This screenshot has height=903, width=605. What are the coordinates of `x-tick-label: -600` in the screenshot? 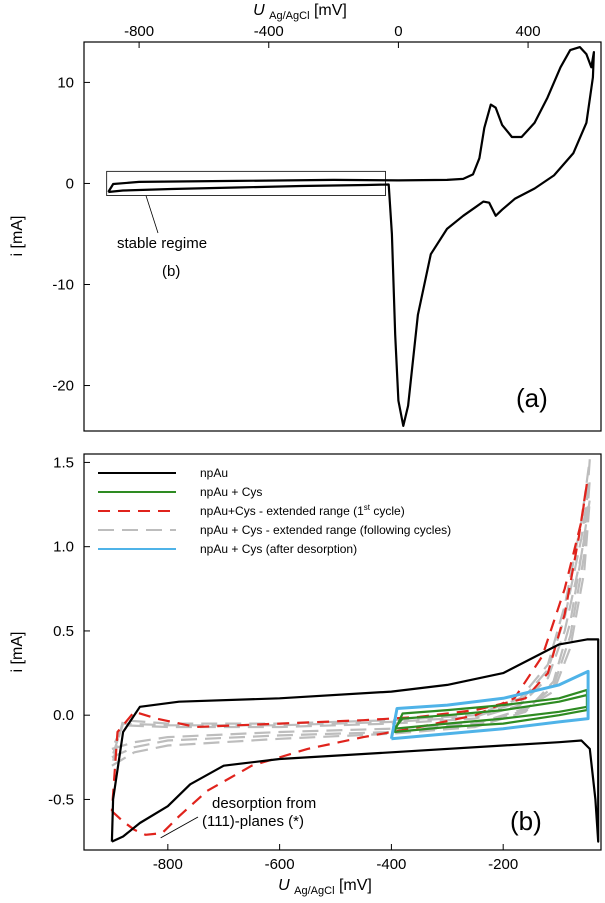 It's located at (280, 864).